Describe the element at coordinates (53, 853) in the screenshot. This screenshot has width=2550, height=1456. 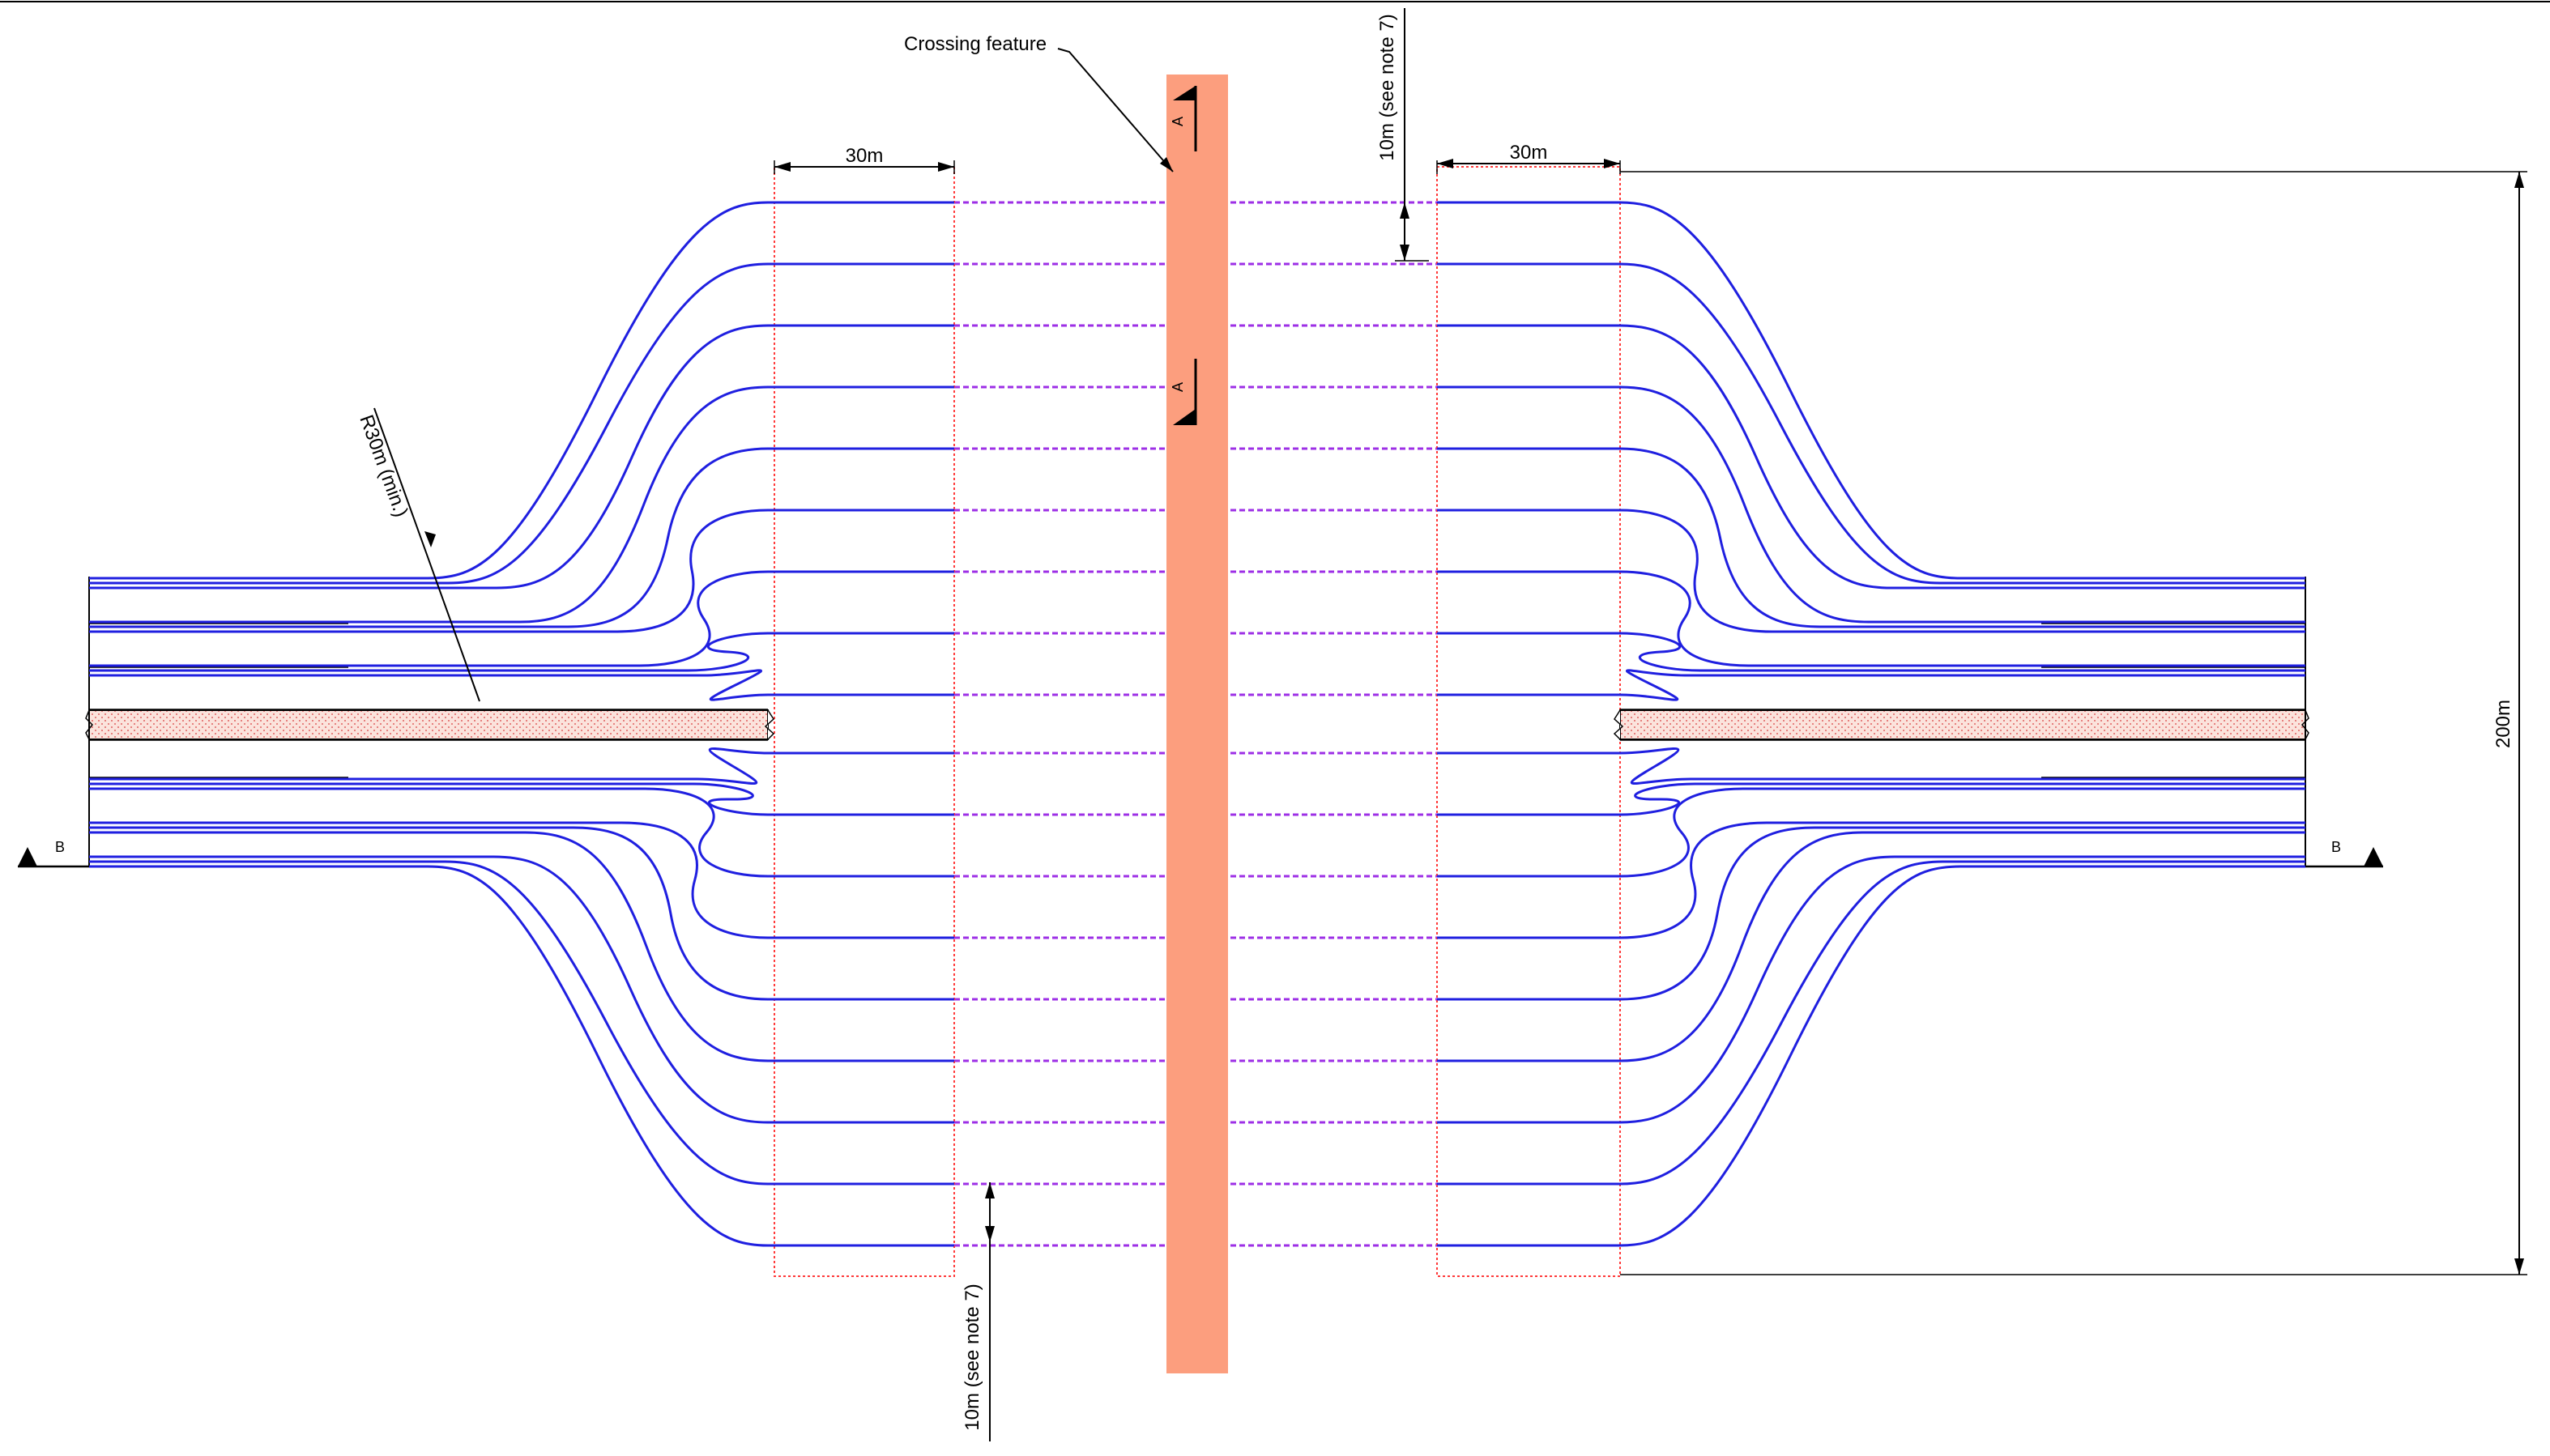
I see `section-b-left-marker: B` at that location.